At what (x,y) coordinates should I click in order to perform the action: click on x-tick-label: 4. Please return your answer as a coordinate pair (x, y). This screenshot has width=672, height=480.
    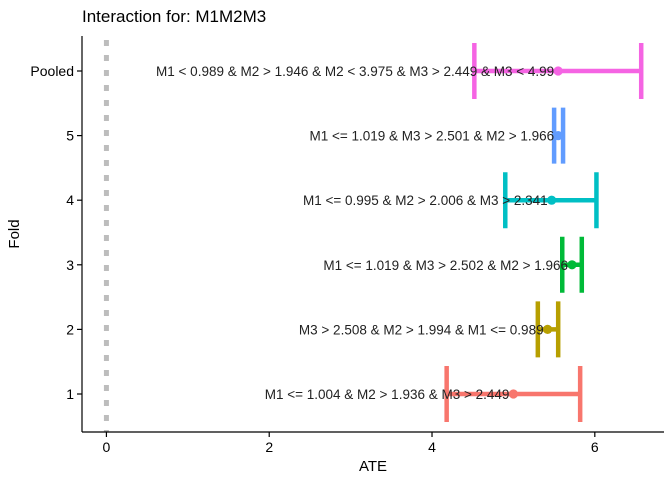
    Looking at the image, I should click on (432, 447).